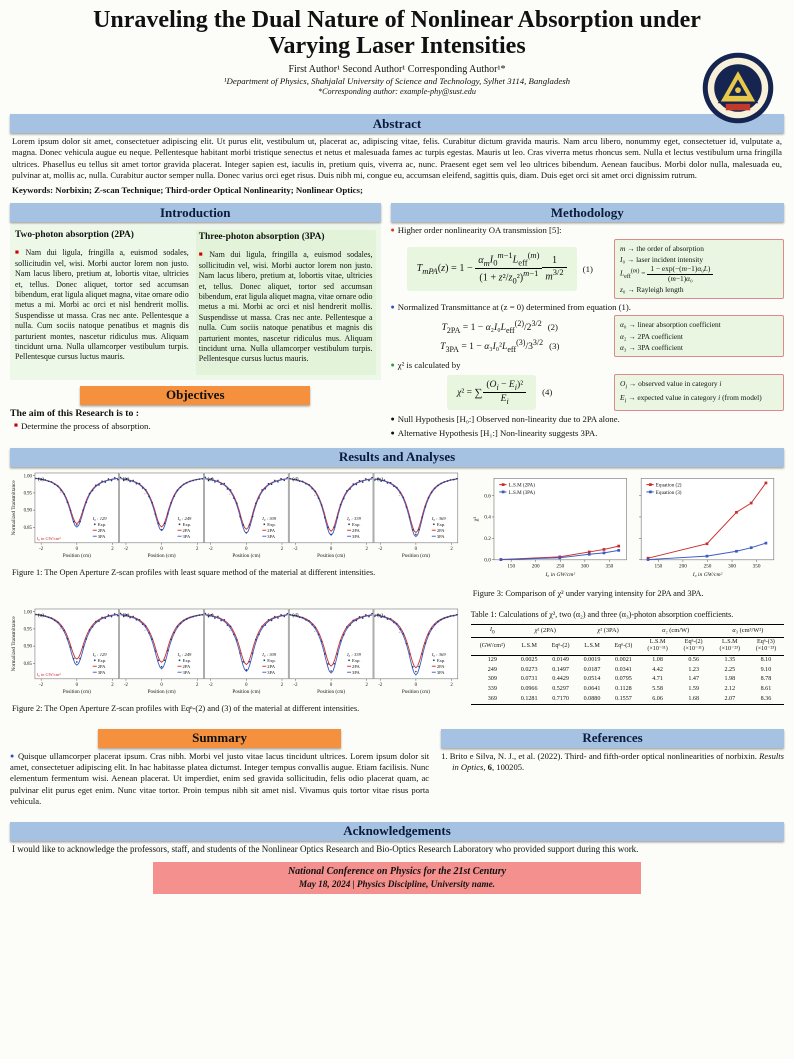 The width and height of the screenshot is (794, 1059). Describe the element at coordinates (592, 679) in the screenshot. I see `table-cell: 0.0514` at that location.